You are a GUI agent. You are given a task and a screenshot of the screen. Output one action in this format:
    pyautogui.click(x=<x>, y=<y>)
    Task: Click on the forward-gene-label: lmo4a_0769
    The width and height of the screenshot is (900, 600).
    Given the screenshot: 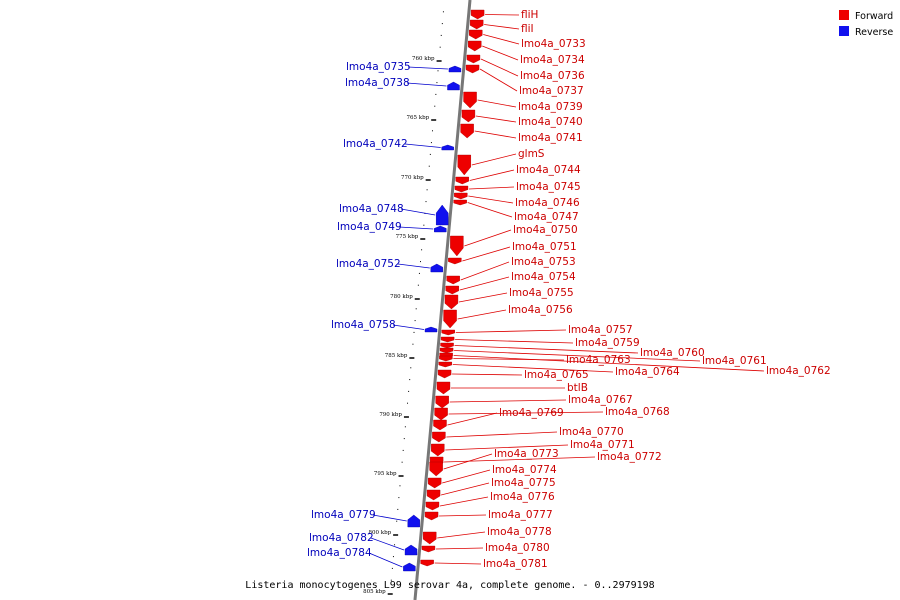 What is the action you would take?
    pyautogui.click(x=531, y=413)
    